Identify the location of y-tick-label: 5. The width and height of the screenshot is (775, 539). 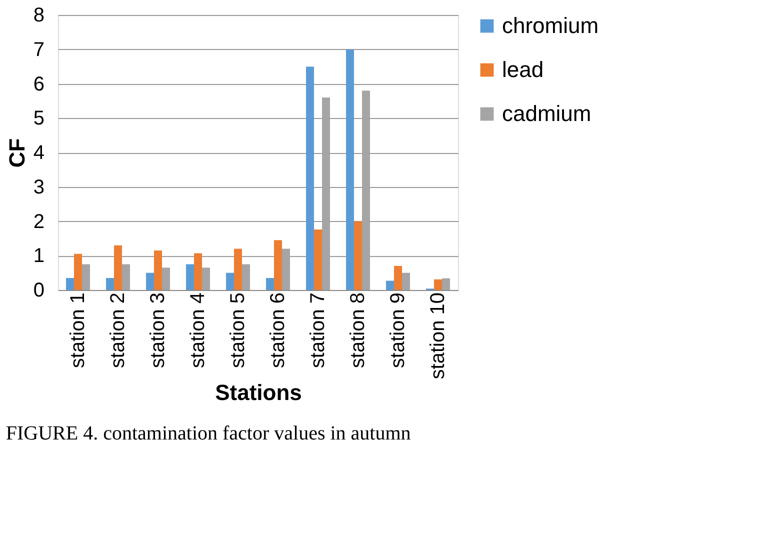
(38, 119).